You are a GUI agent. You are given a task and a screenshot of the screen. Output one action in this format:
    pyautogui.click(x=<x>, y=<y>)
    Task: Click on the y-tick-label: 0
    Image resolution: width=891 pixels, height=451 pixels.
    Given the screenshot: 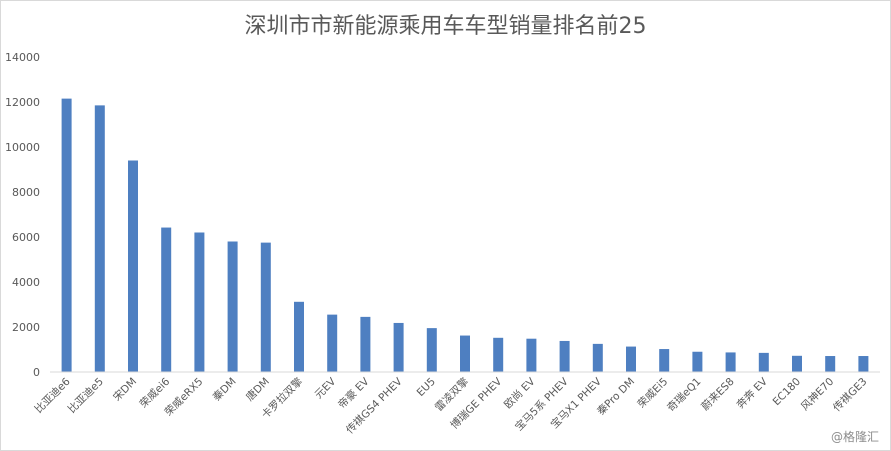 What is the action you would take?
    pyautogui.click(x=36, y=372)
    